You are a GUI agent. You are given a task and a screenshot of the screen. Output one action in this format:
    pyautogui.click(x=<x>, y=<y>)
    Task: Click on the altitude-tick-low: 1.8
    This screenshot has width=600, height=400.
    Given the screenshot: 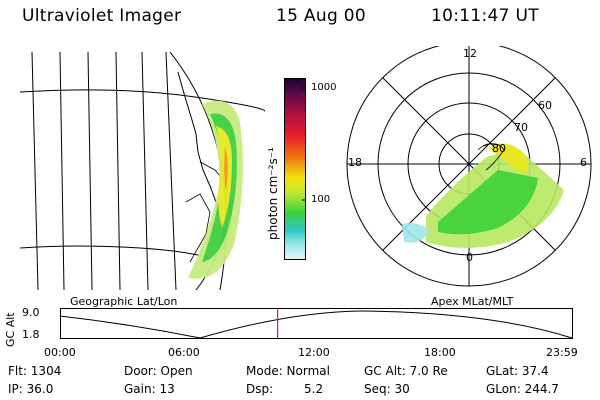 What is the action you would take?
    pyautogui.click(x=31, y=334)
    